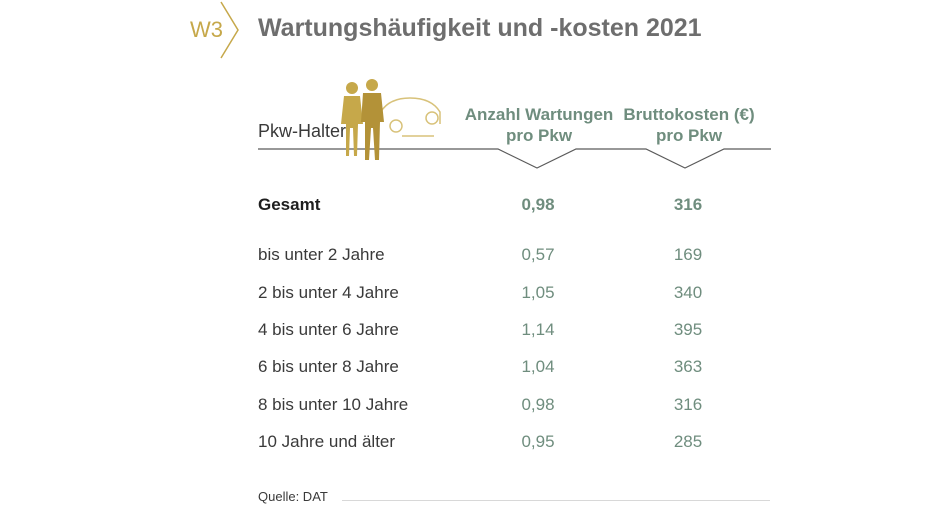  I want to click on couple-with-car-icon, so click(391, 119).